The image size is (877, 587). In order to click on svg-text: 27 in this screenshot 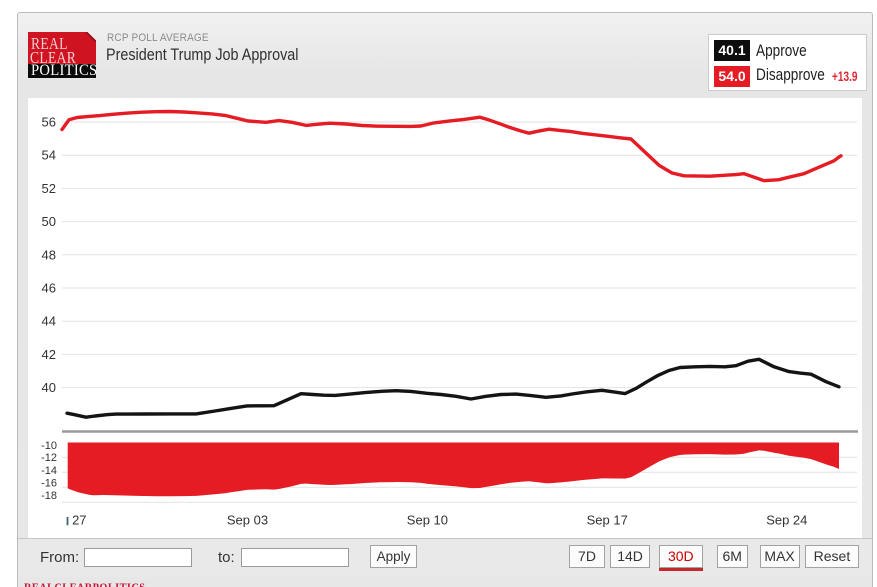, I will do `click(79, 519)`.